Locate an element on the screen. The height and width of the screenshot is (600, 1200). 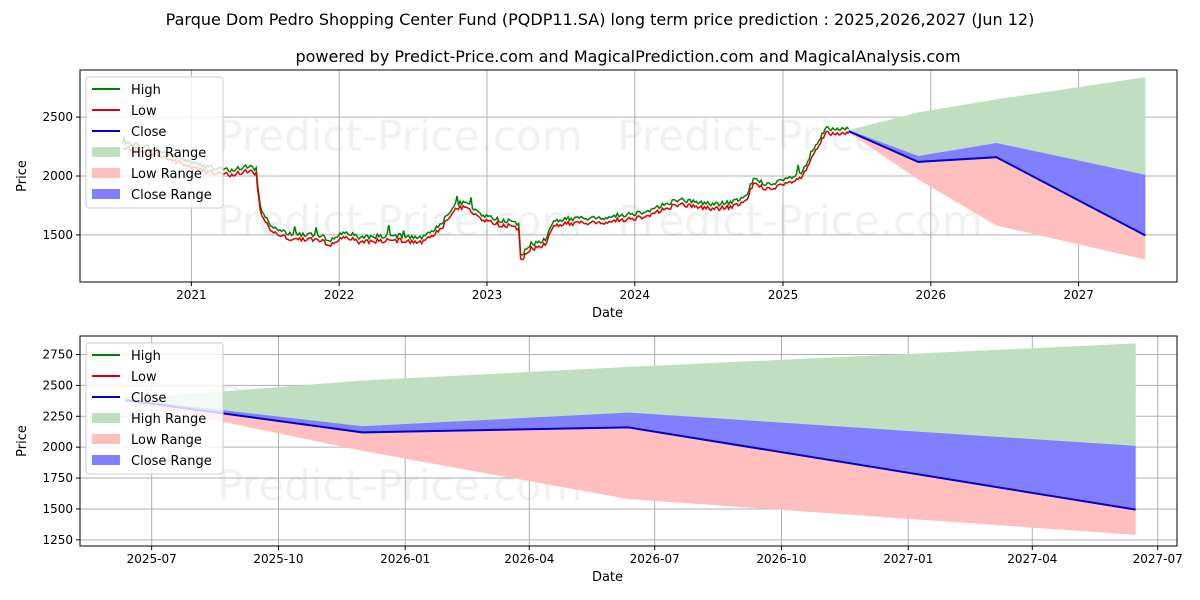
low-range-band is located at coordinates (997, 195).